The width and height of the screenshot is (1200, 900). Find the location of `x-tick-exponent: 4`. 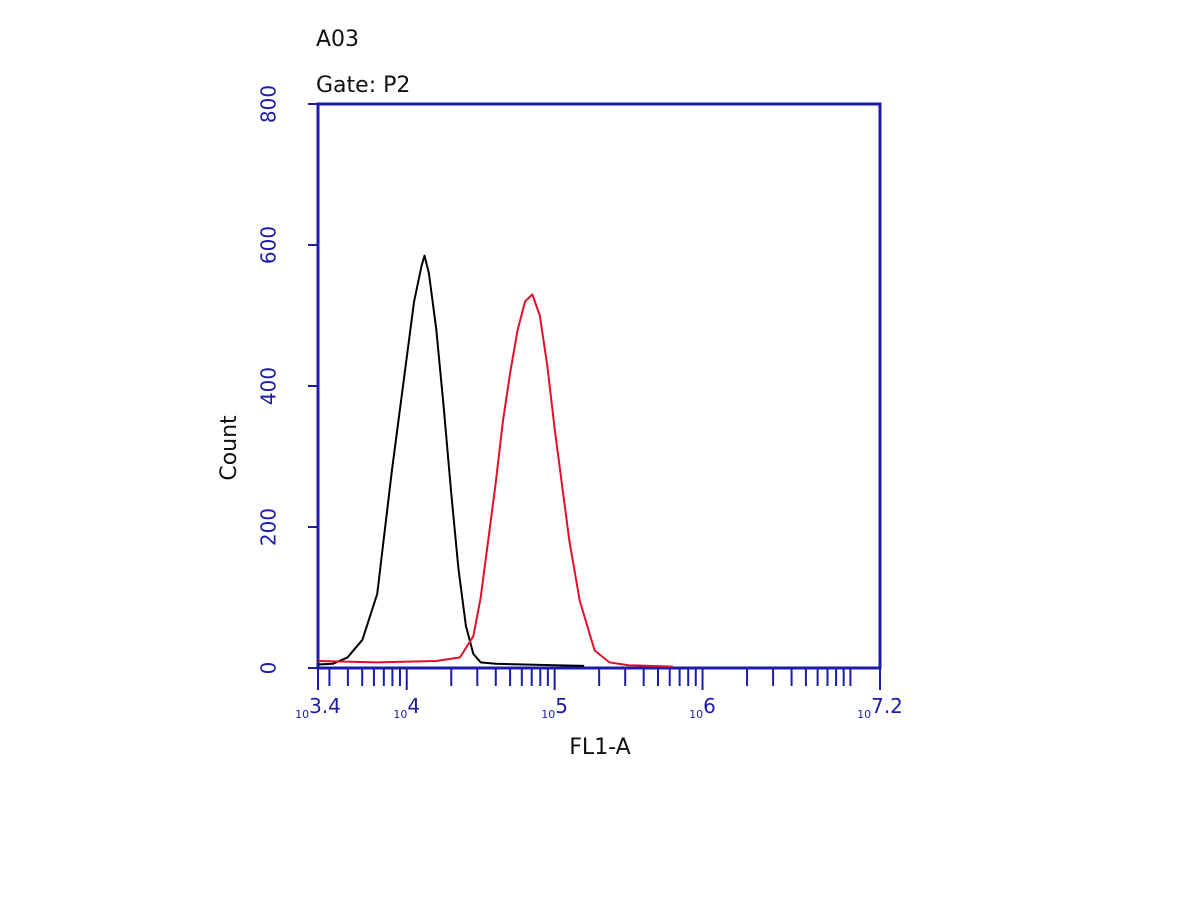

x-tick-exponent: 4 is located at coordinates (413, 706).